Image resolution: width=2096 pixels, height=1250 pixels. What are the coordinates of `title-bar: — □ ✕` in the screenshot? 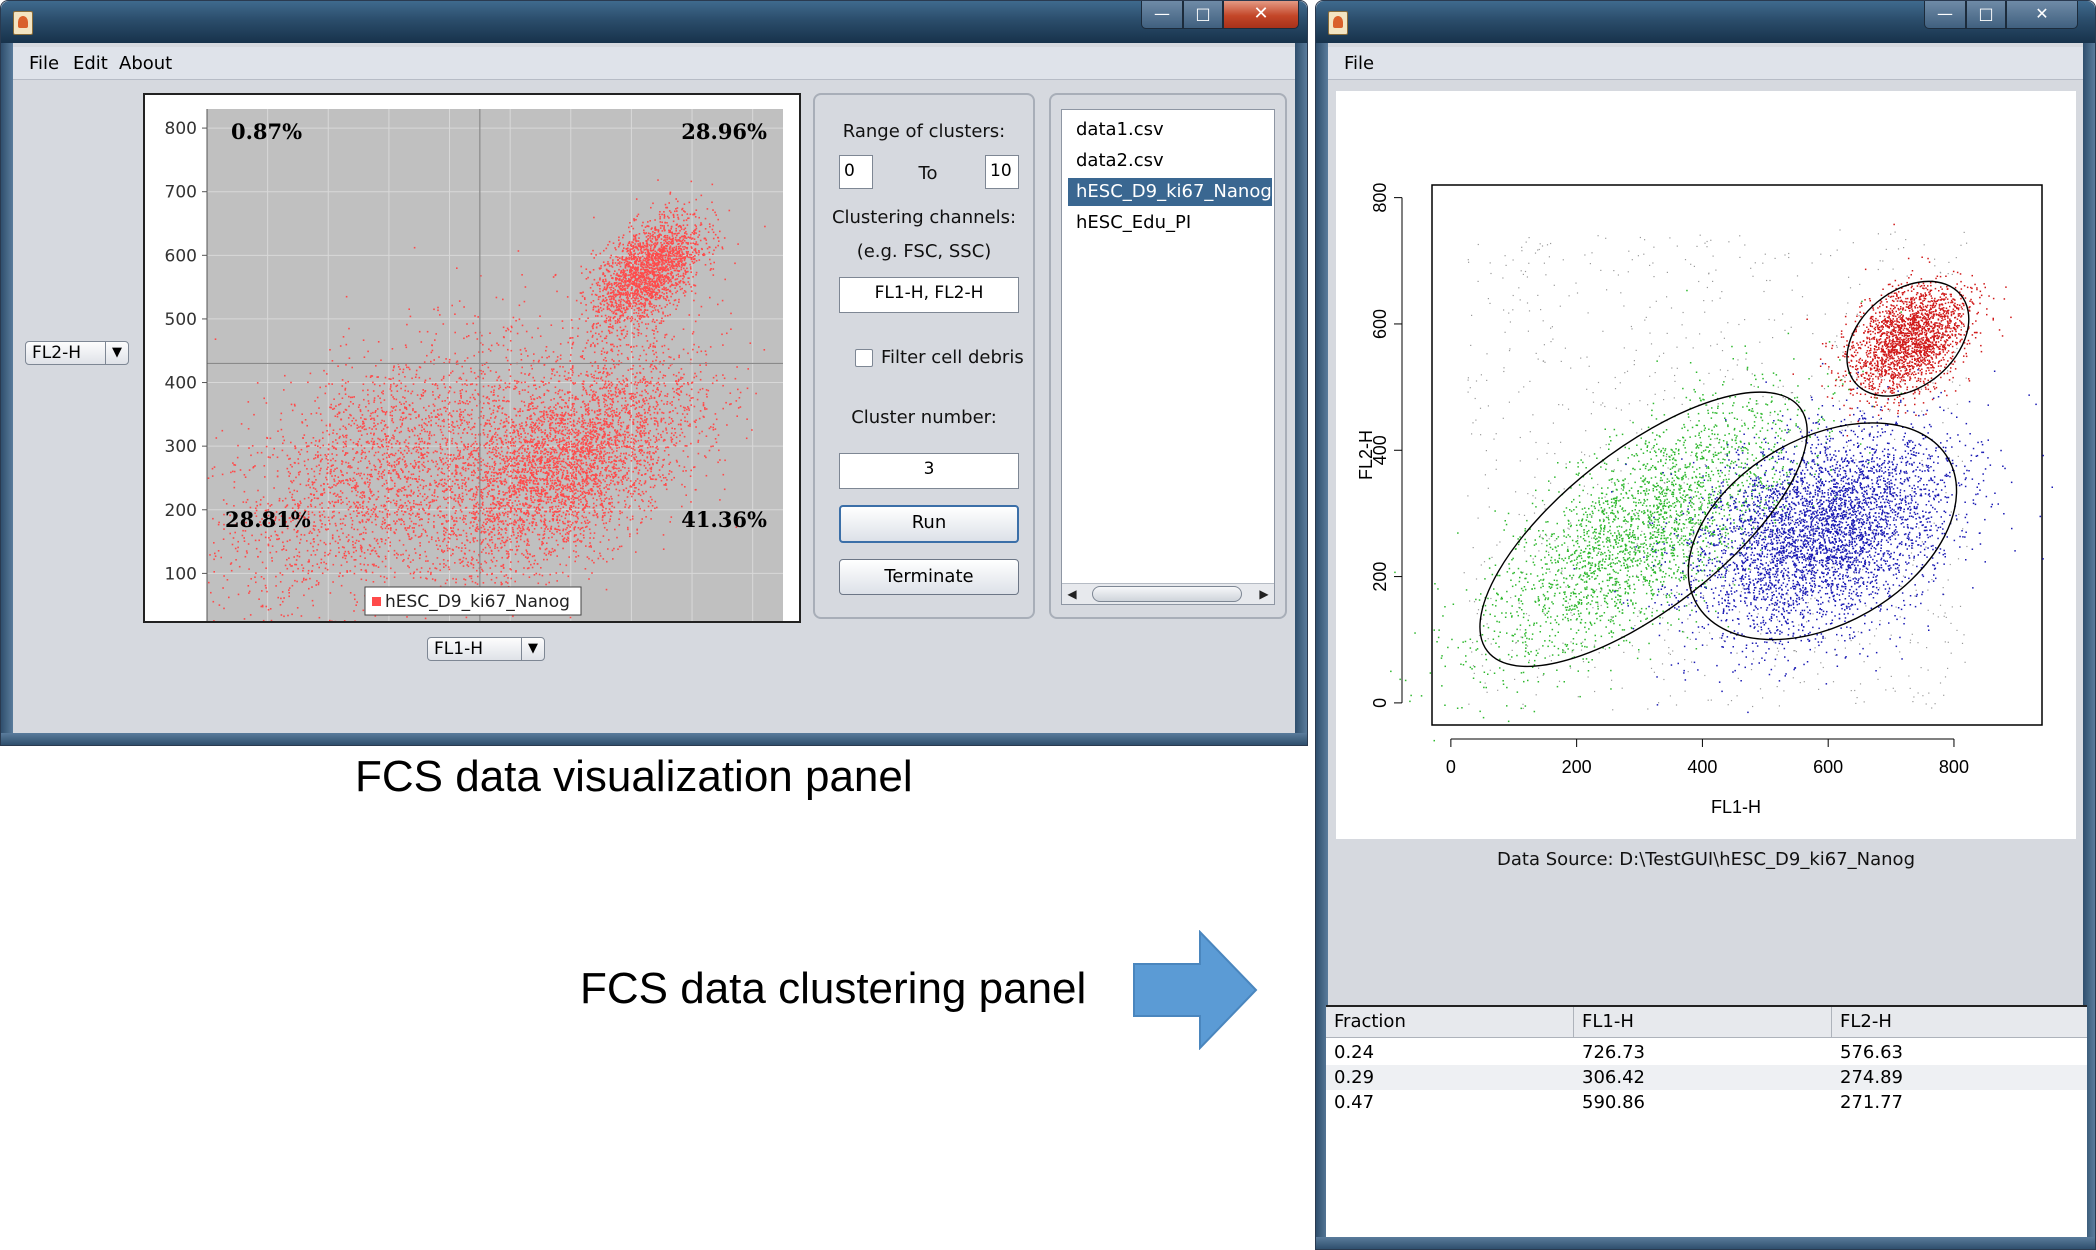 It's located at (654, 22).